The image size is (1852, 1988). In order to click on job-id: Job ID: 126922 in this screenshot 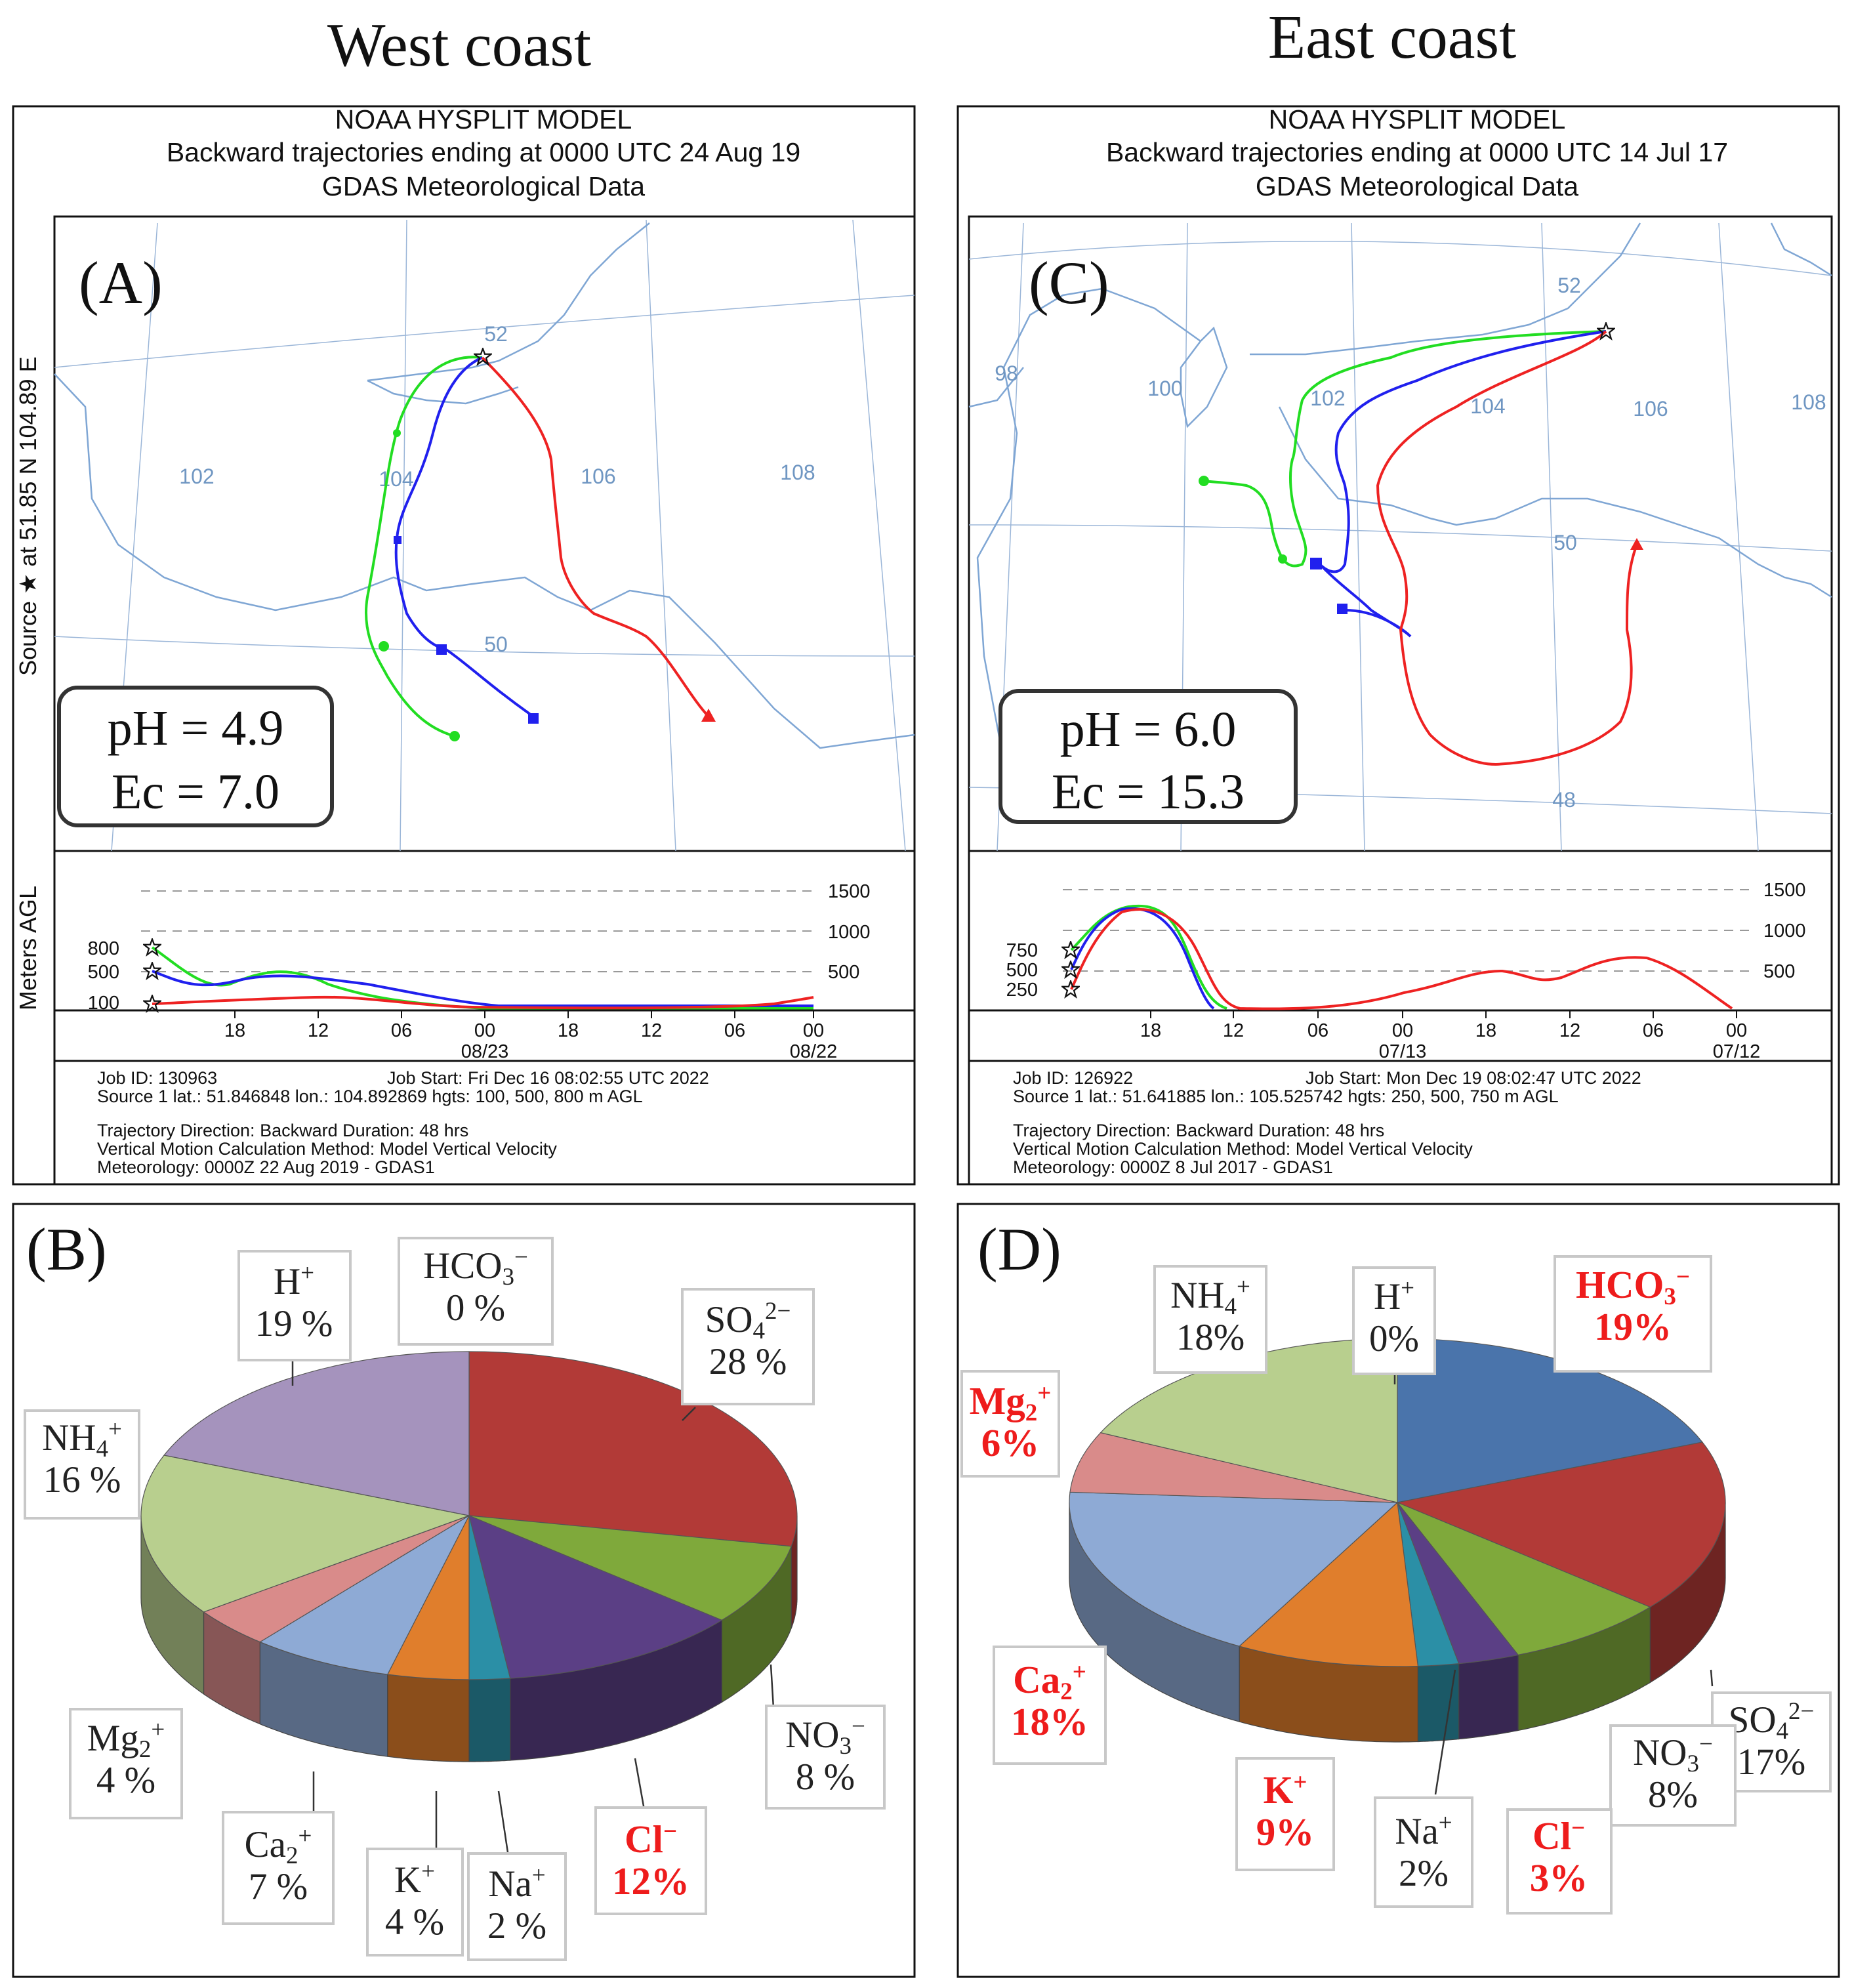, I will do `click(1073, 1078)`.